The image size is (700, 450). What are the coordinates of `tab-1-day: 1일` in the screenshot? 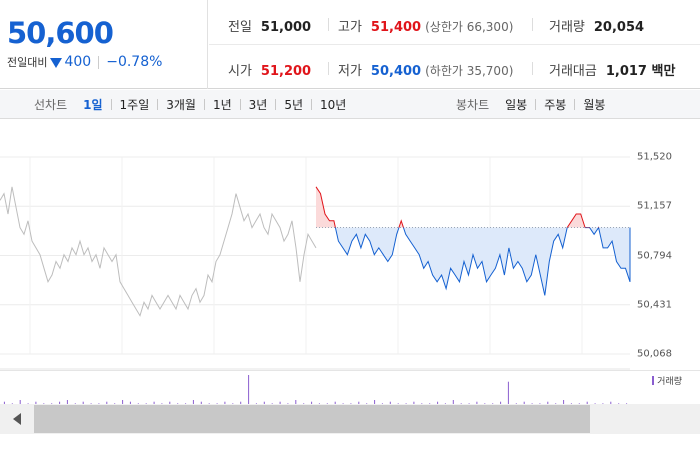 It's located at (93, 105).